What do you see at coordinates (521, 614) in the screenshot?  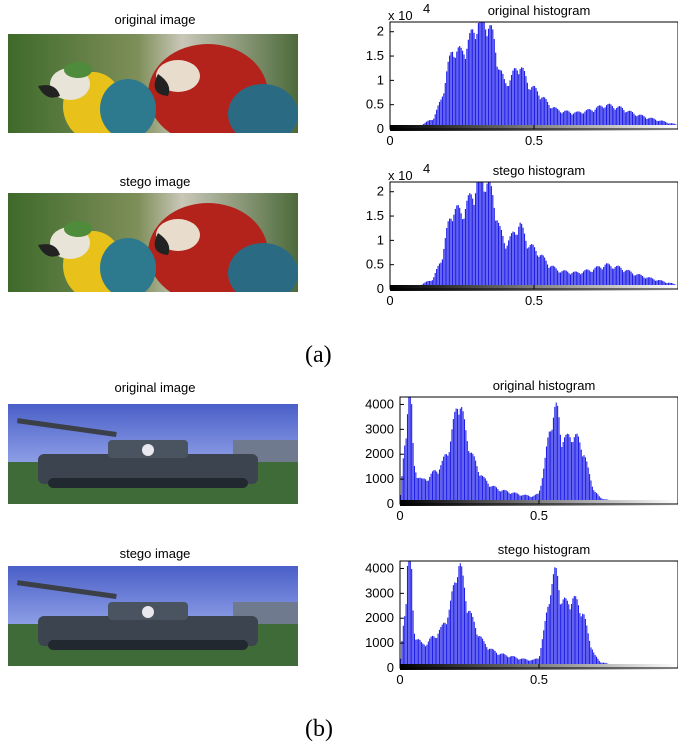 I see `stego-histogram-b: 0 1000 2000 3000 4000 0 0.5 stego histogram` at bounding box center [521, 614].